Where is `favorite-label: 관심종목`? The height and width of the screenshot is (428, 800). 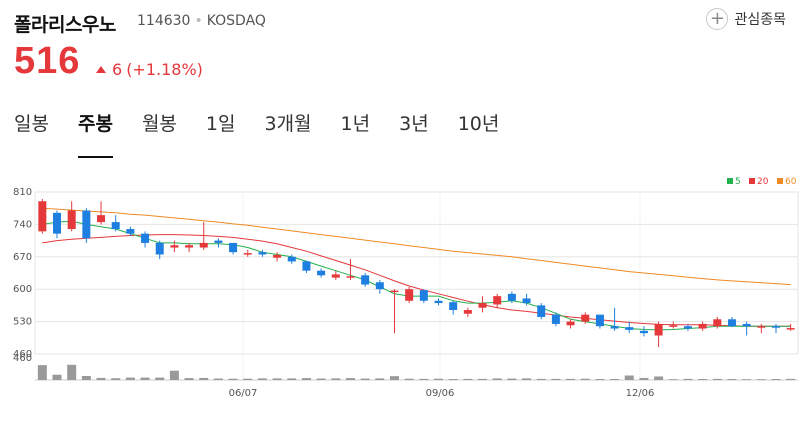
favorite-label: 관심종목 is located at coordinates (760, 20).